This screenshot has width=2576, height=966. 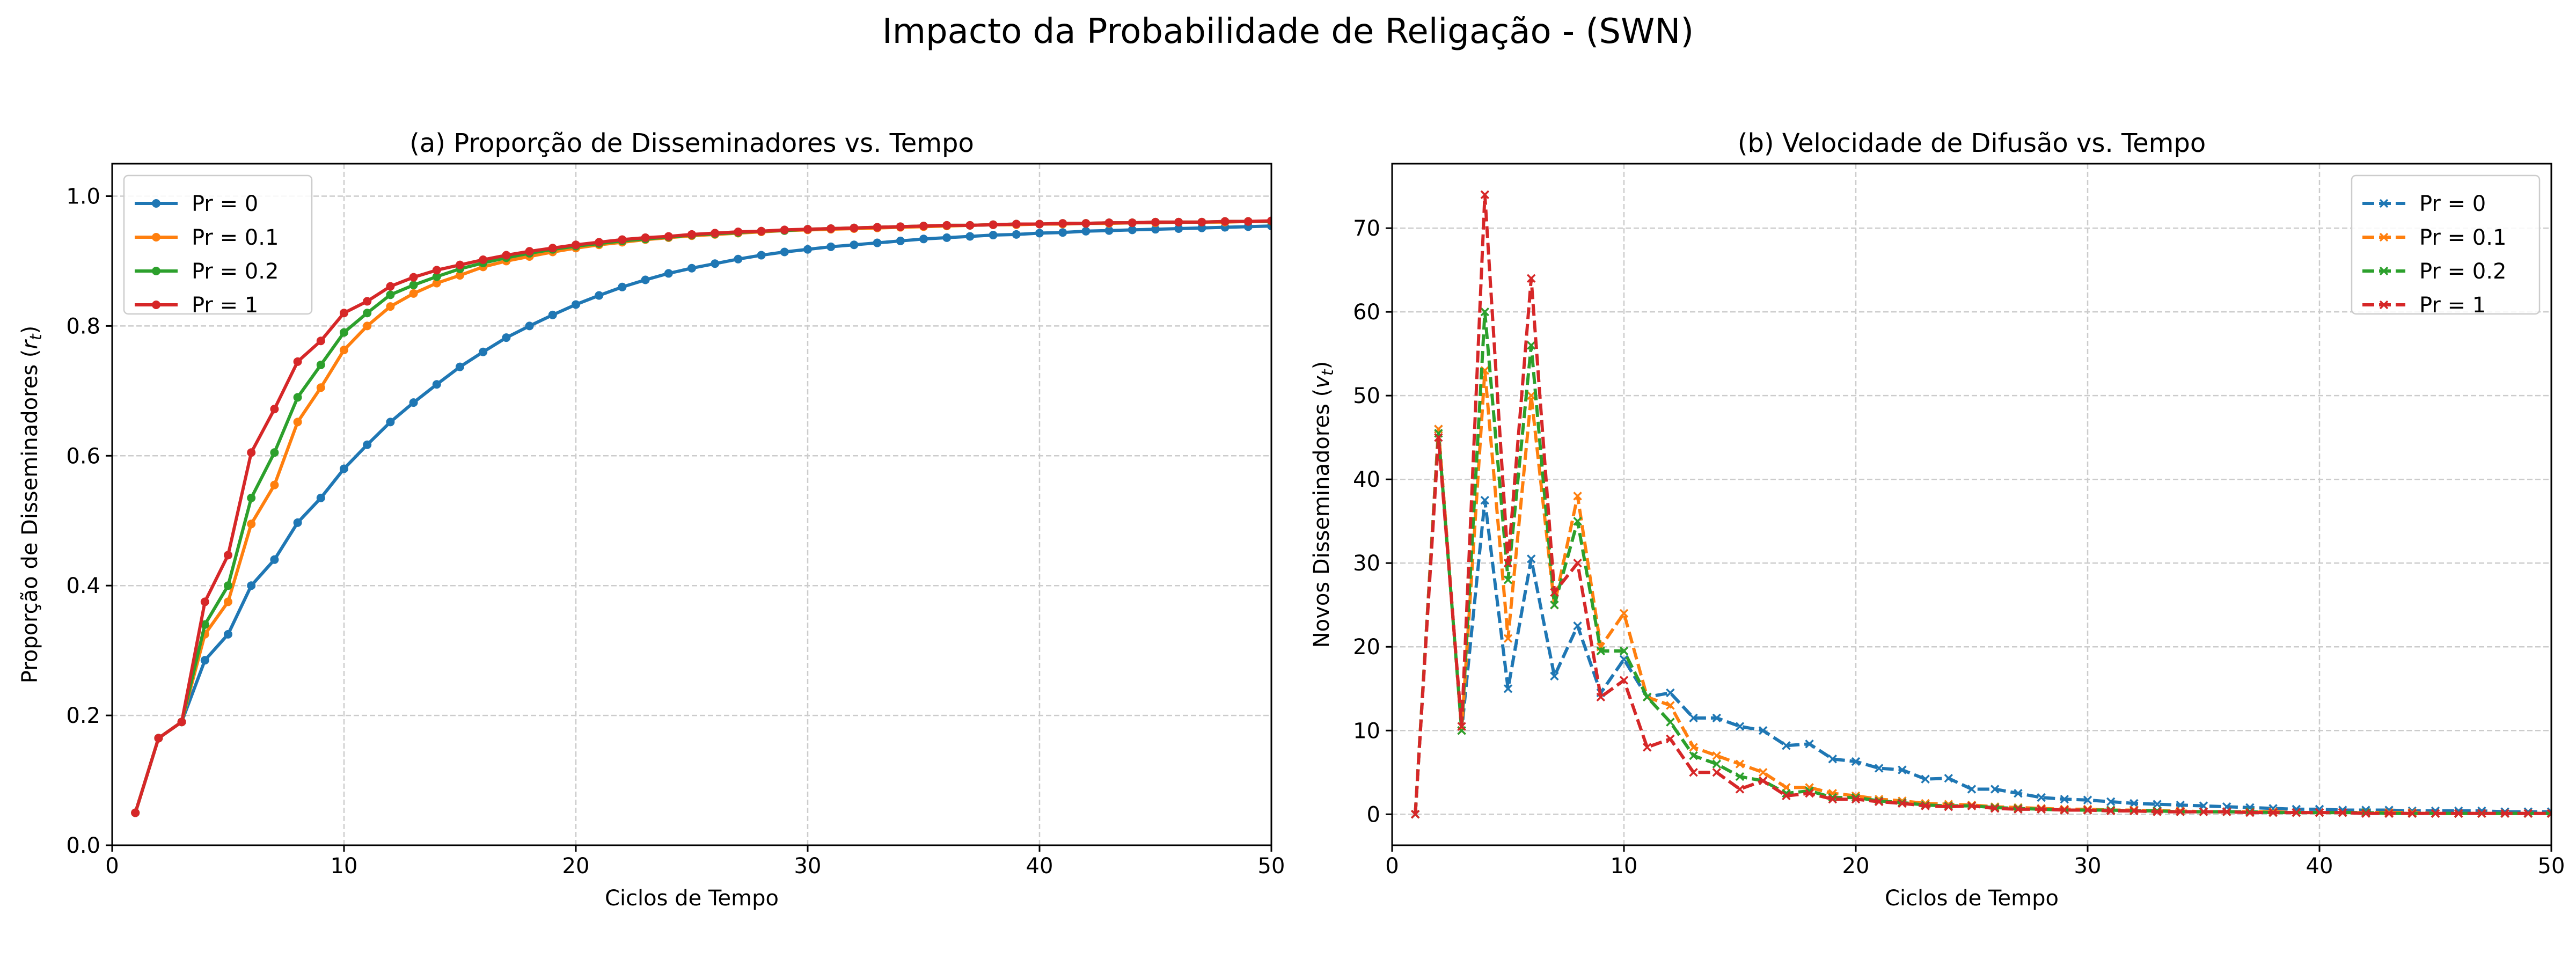 I want to click on y-tick-label: 0.2, so click(x=83, y=716).